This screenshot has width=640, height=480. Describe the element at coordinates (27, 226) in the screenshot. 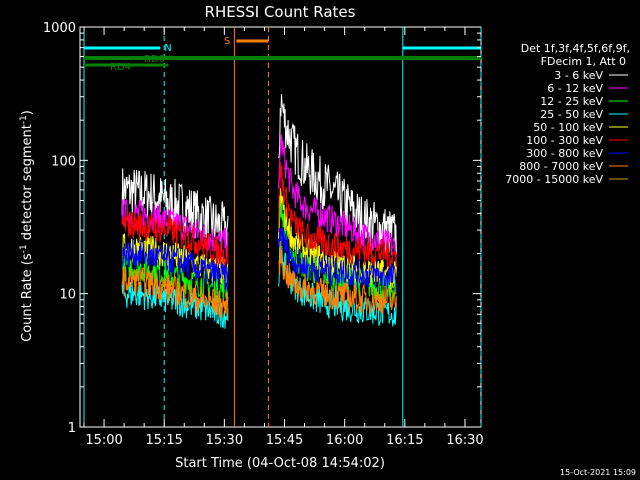

I see `y-axis-label: Count Rate (s-1 detector segment-1)` at that location.